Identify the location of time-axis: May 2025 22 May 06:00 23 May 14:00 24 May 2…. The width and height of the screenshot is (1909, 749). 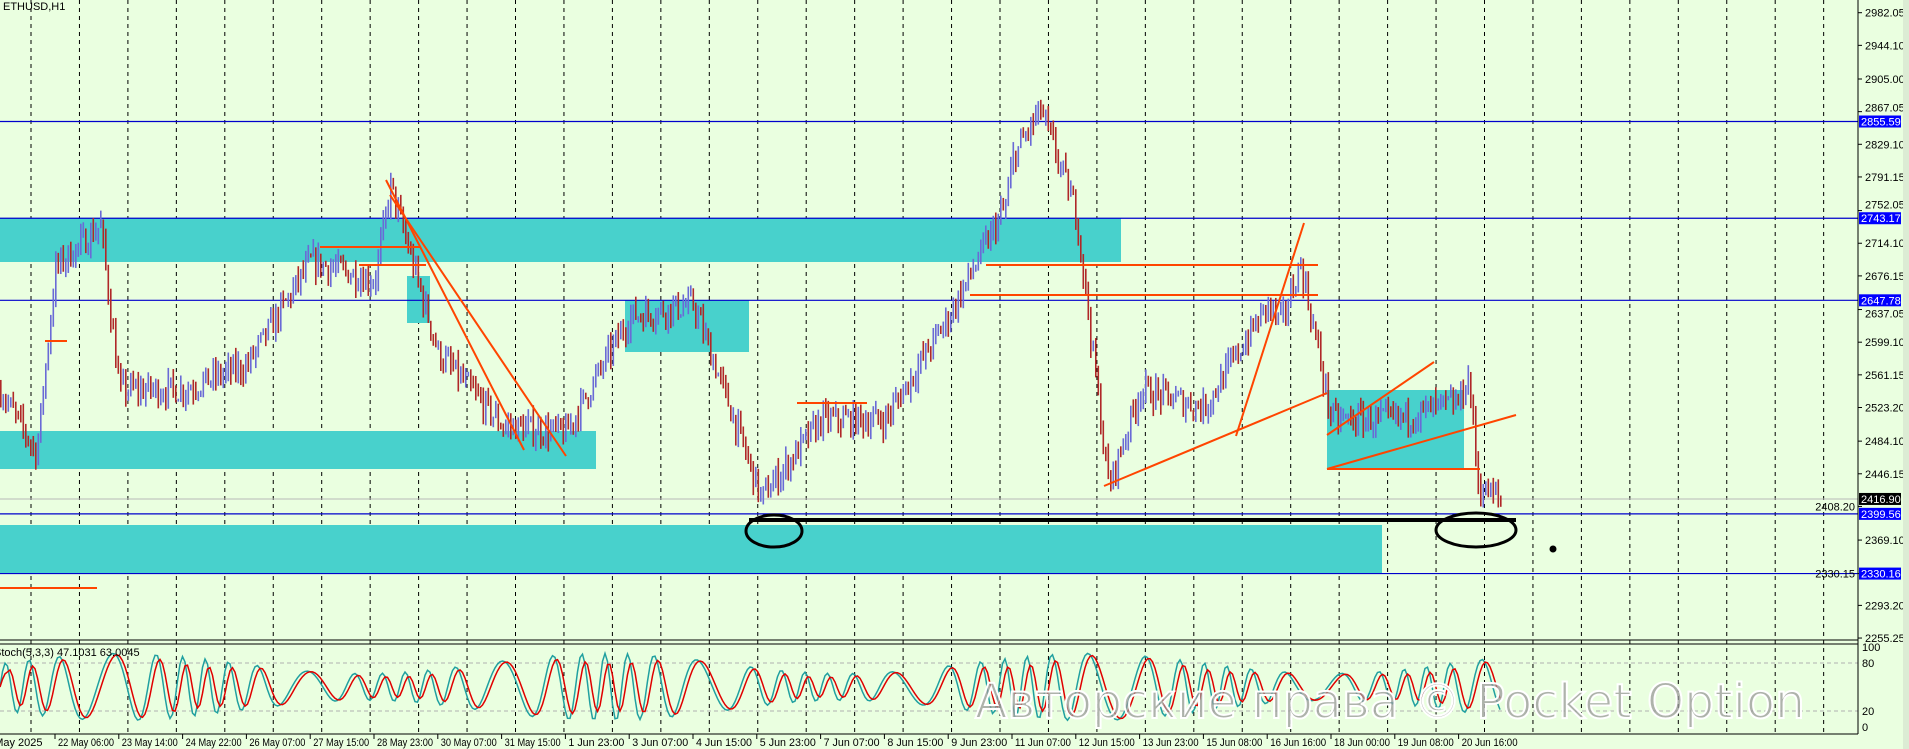
(759, 741).